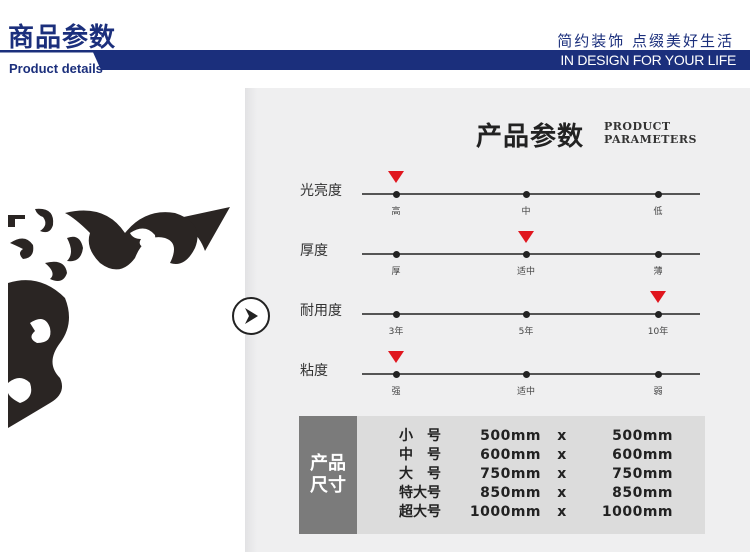 This screenshot has height=552, width=750. What do you see at coordinates (396, 392) in the screenshot?
I see `scale-tick-label: 强` at bounding box center [396, 392].